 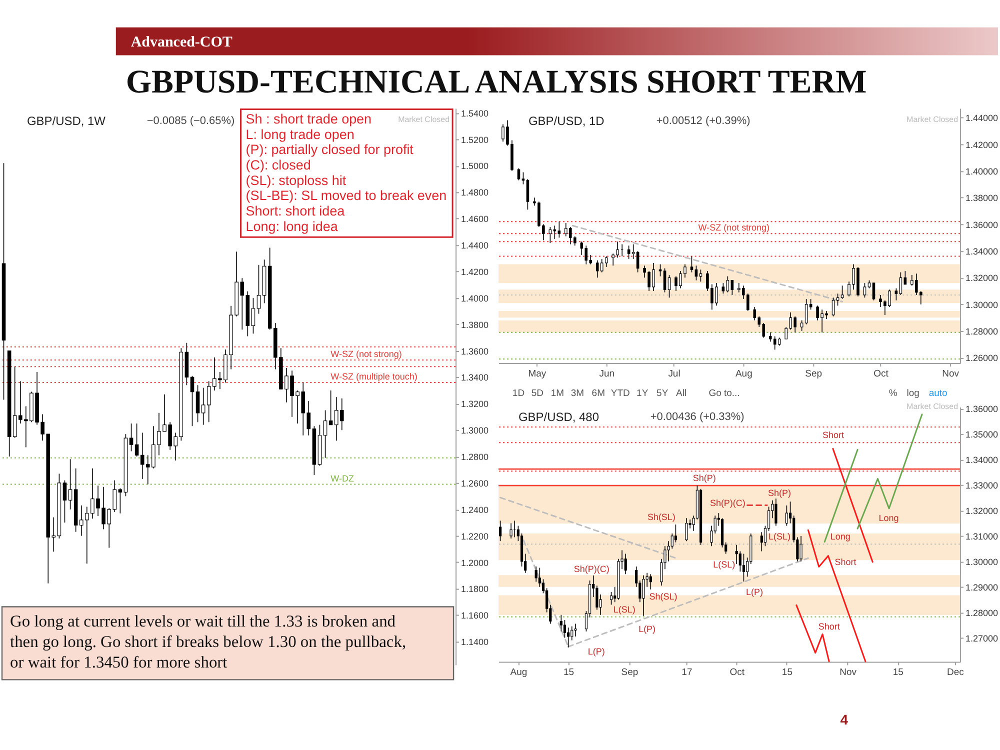 I want to click on annotation: (SL-BE): SL moved to break even, so click(x=346, y=196).